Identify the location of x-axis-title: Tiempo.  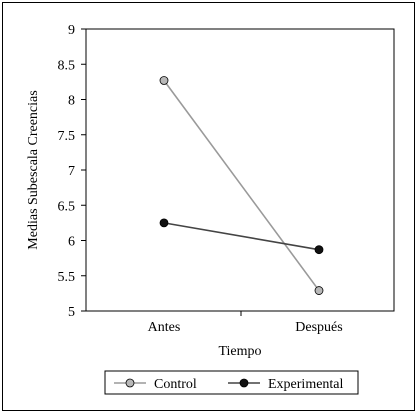
(239, 351).